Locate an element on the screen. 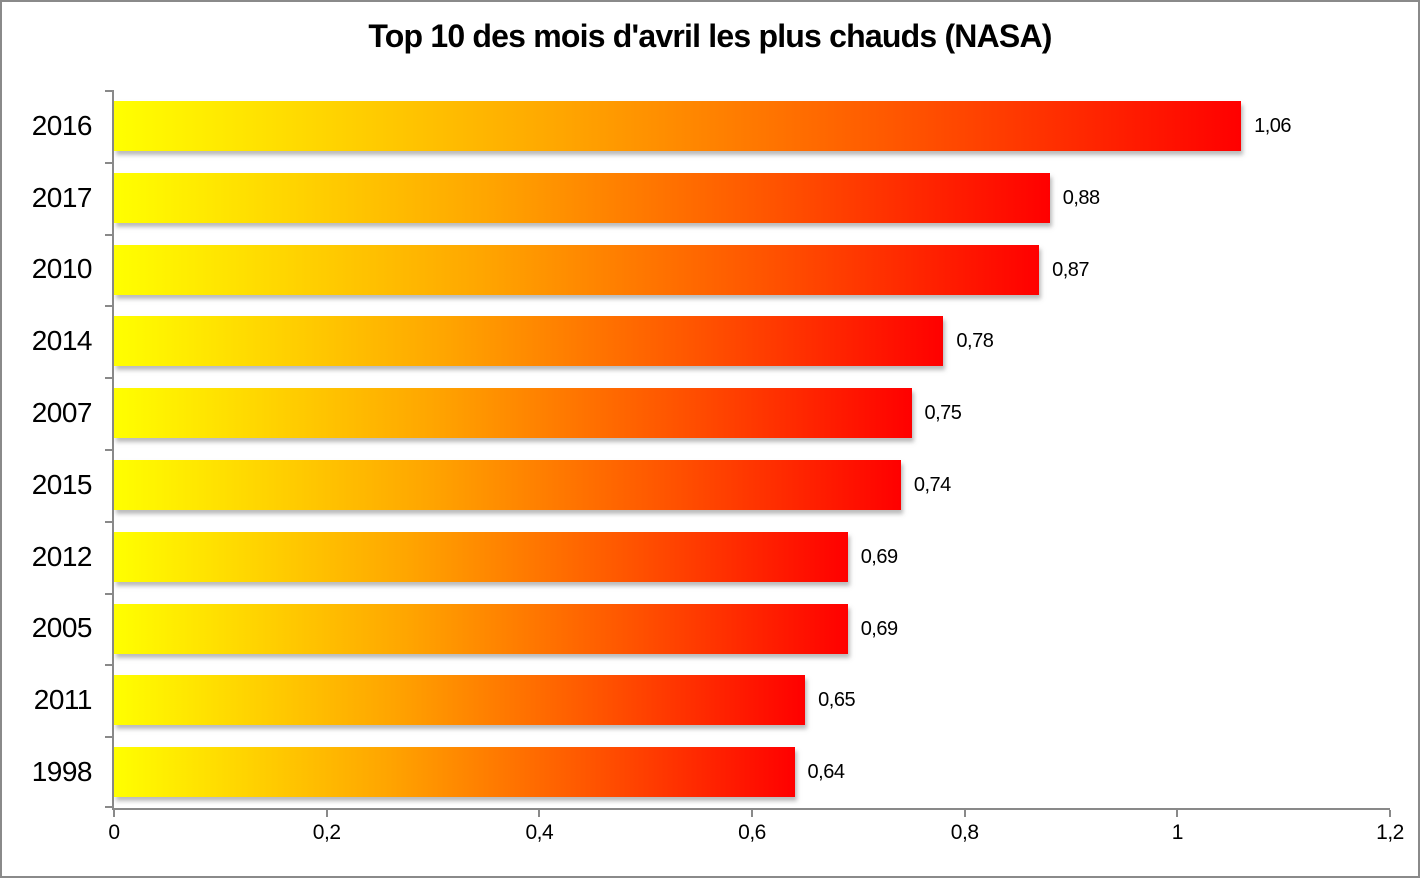 This screenshot has height=878, width=1420. y-axis-label-2014: 2014 is located at coordinates (62, 341).